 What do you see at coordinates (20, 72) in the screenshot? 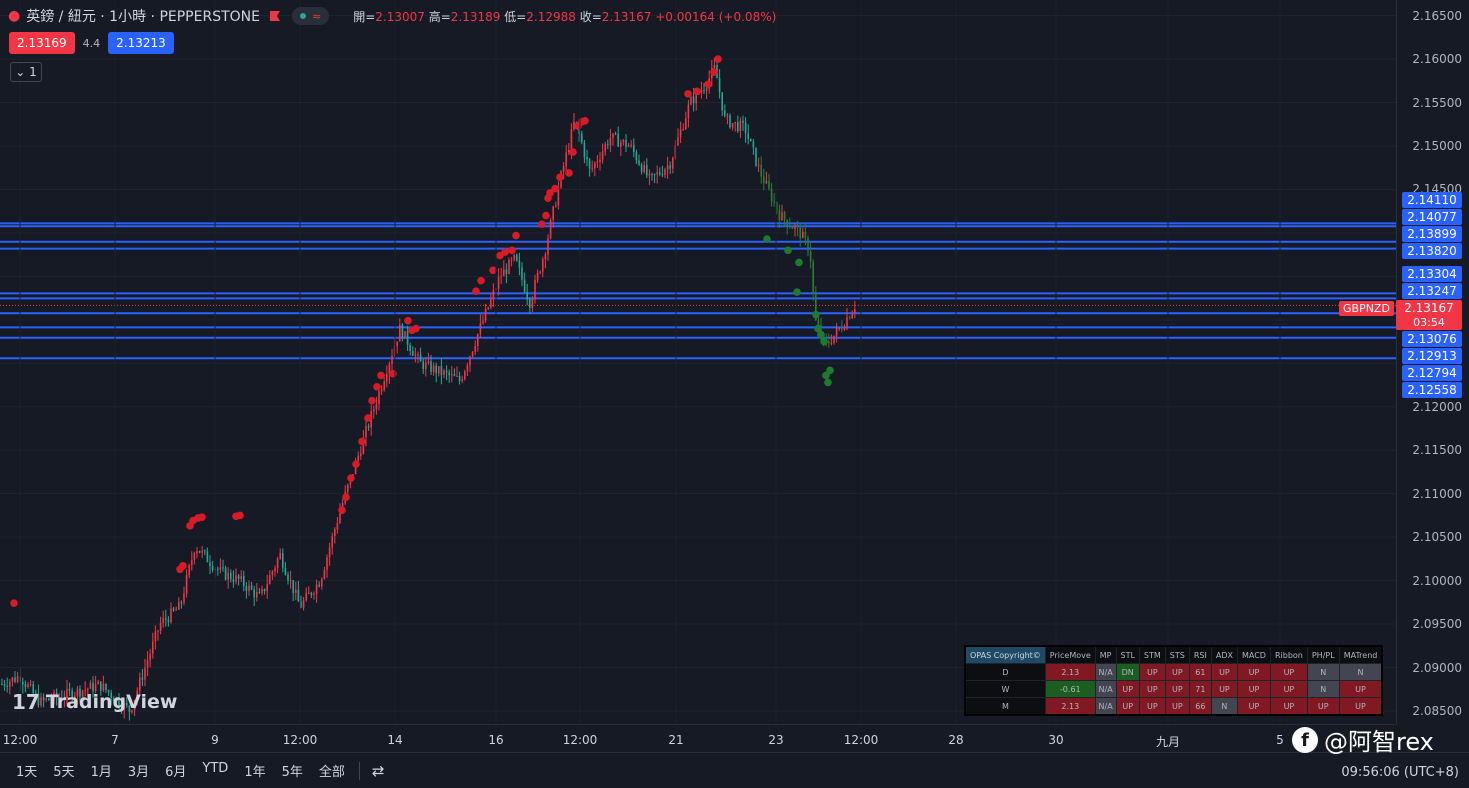
I see `chevron-down-icon: ⌄` at bounding box center [20, 72].